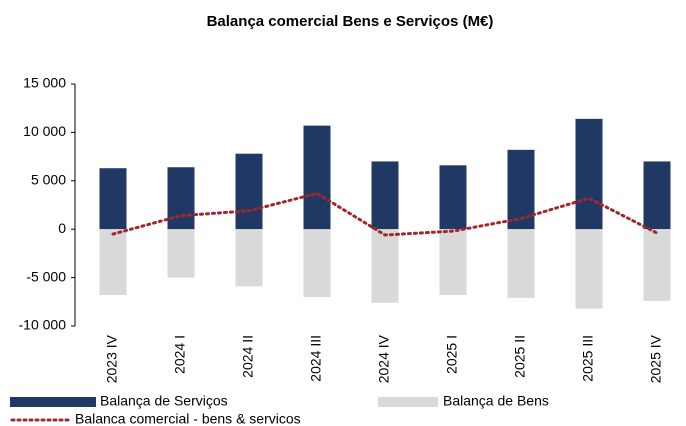 Image resolution: width=686 pixels, height=426 pixels. What do you see at coordinates (62, 228) in the screenshot?
I see `y-tick-label: 0` at bounding box center [62, 228].